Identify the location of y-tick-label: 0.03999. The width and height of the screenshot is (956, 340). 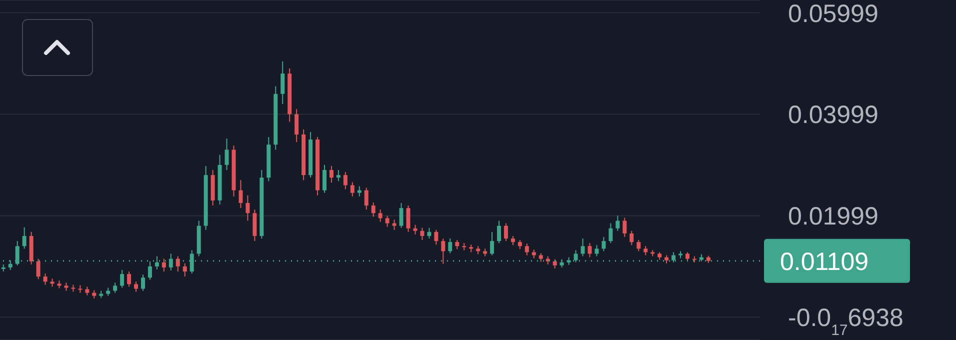
(833, 115).